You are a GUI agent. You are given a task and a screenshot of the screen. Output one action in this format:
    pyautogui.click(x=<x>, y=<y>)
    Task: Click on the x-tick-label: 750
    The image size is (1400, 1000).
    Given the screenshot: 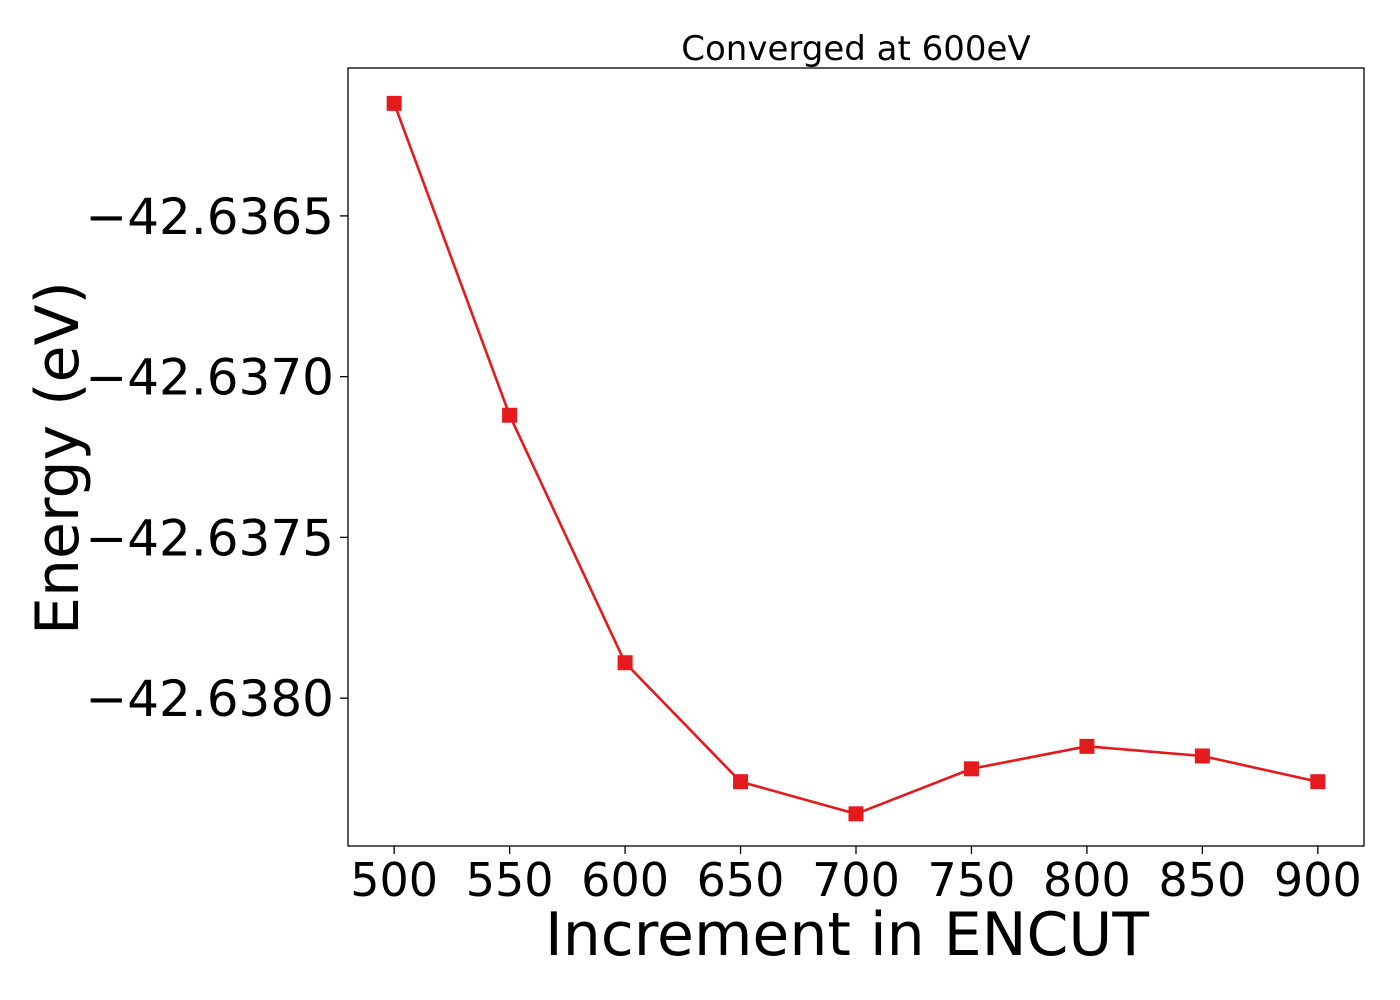 What is the action you would take?
    pyautogui.click(x=972, y=880)
    